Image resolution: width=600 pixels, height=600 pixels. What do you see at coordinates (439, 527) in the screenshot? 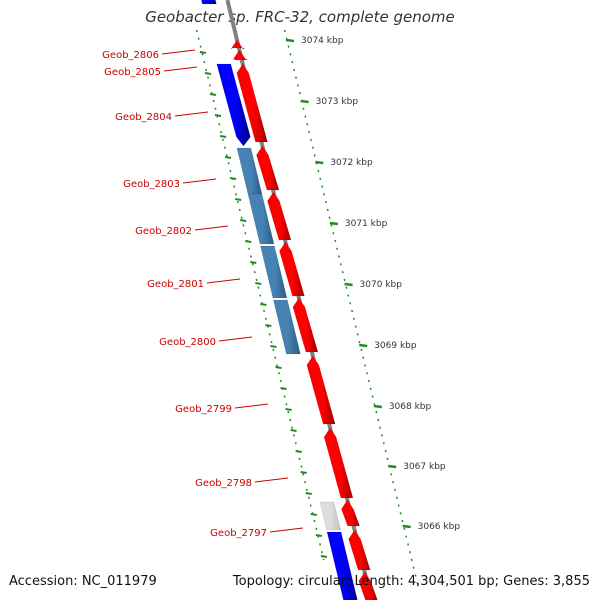
I see `scale-label: 3066 kbp` at bounding box center [439, 527].